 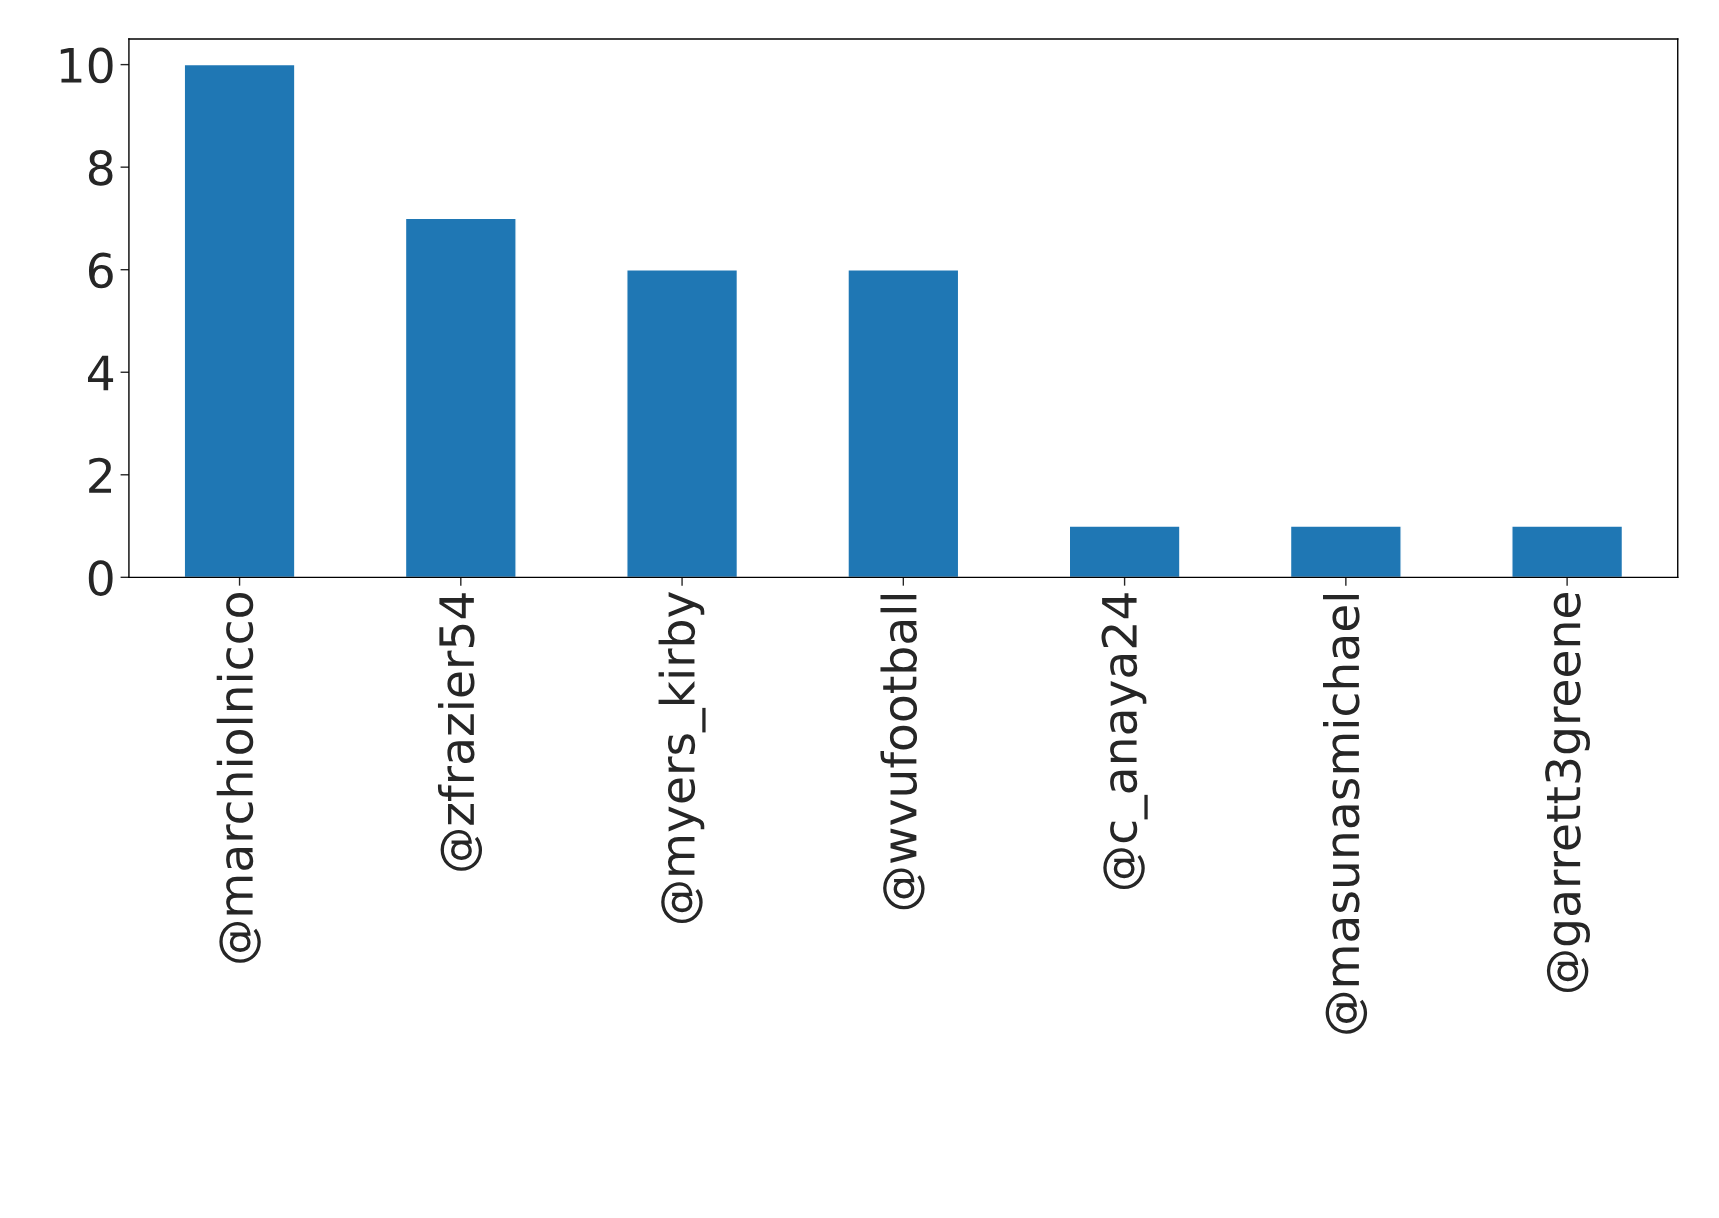 I want to click on y-tick-label: 2, so click(x=100, y=475).